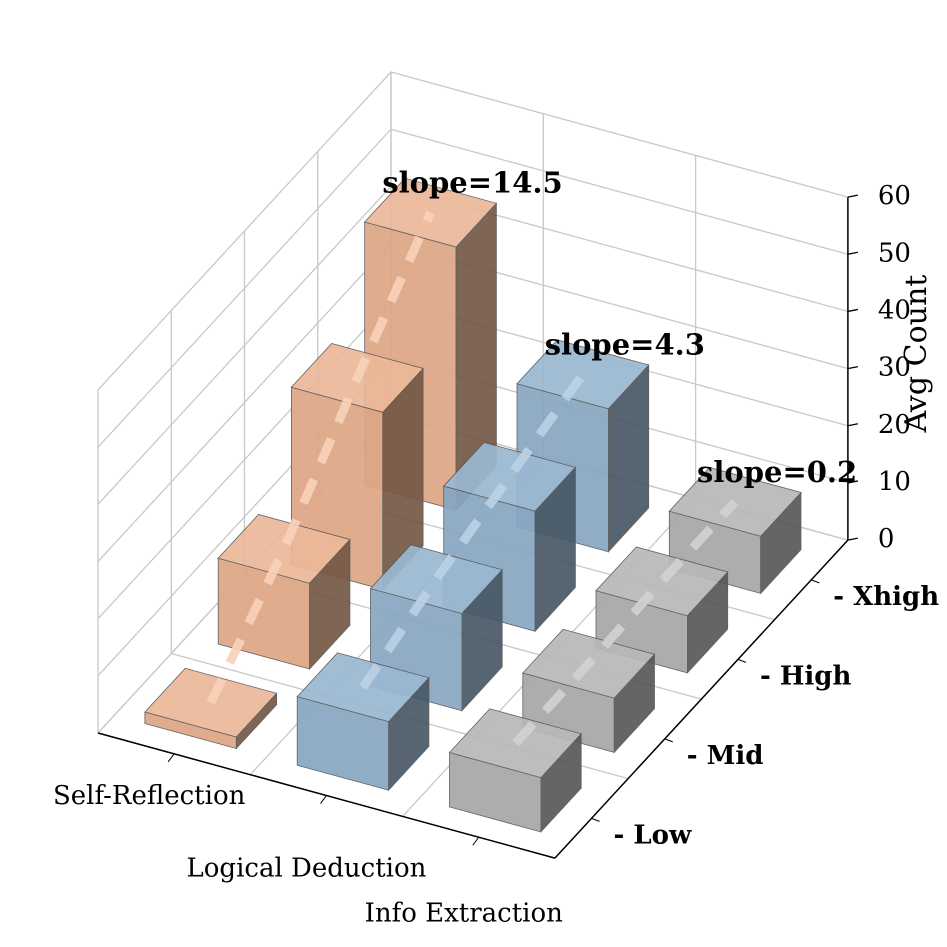  I want to click on y-tick-label: - Low, so click(653, 835).